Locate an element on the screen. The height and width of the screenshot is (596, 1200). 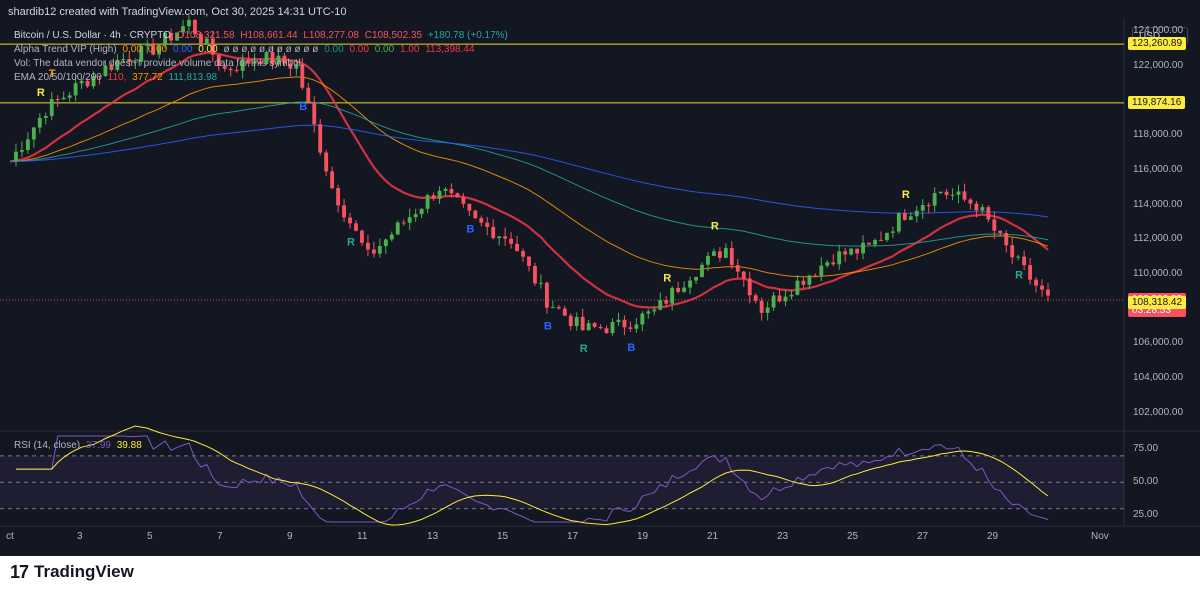
time-axis-label: 15 is located at coordinates (503, 536).